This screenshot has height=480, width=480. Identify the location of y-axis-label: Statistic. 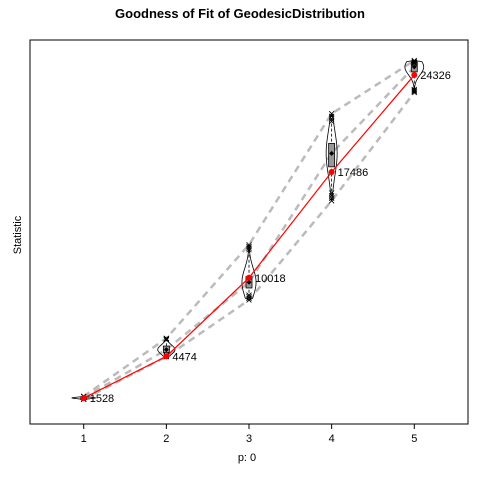
(18, 234).